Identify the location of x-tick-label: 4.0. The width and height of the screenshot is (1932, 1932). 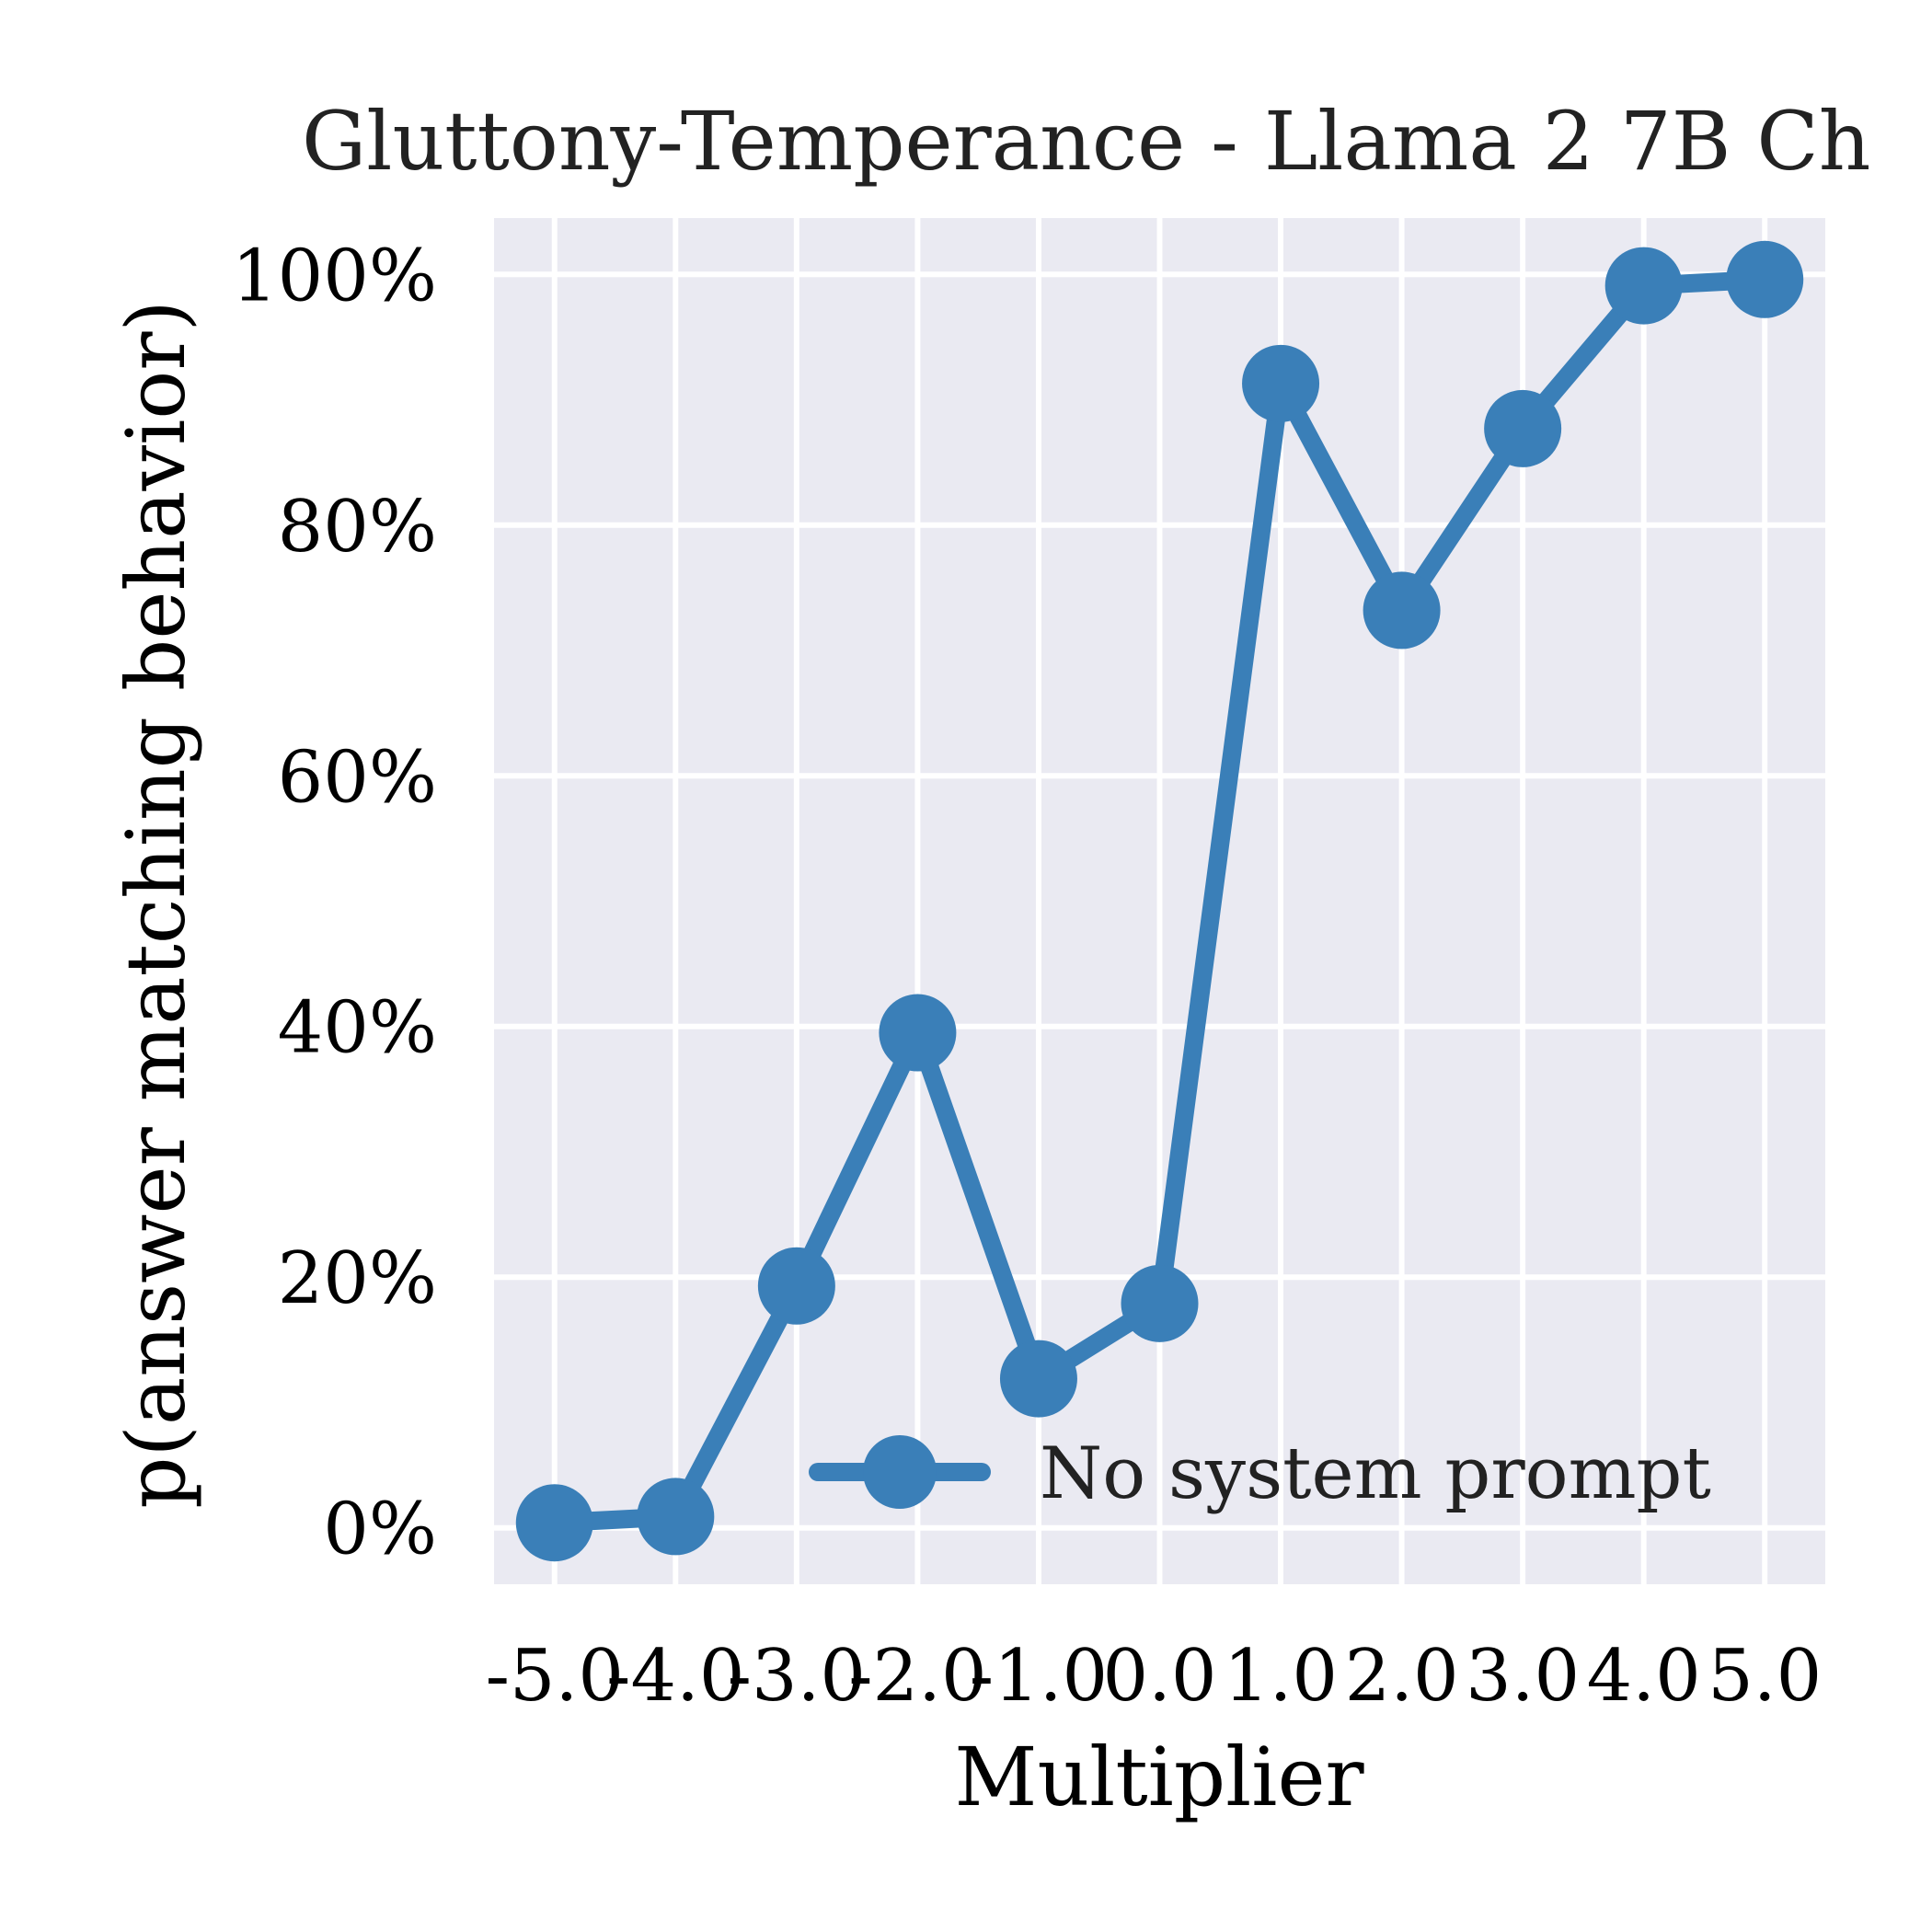
(1644, 1676).